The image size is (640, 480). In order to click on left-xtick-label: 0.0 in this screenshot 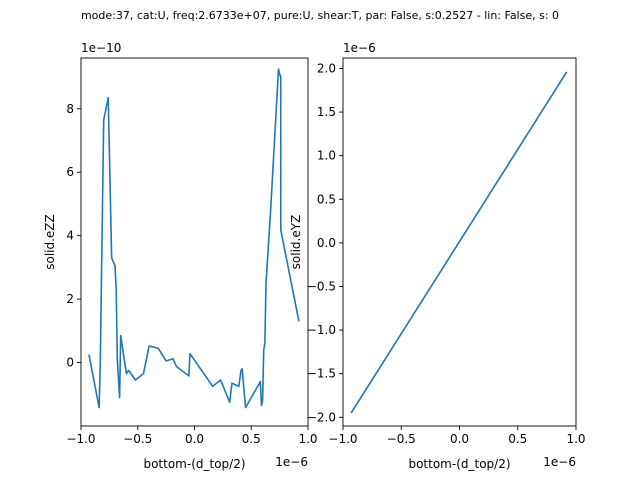, I will do `click(194, 439)`.